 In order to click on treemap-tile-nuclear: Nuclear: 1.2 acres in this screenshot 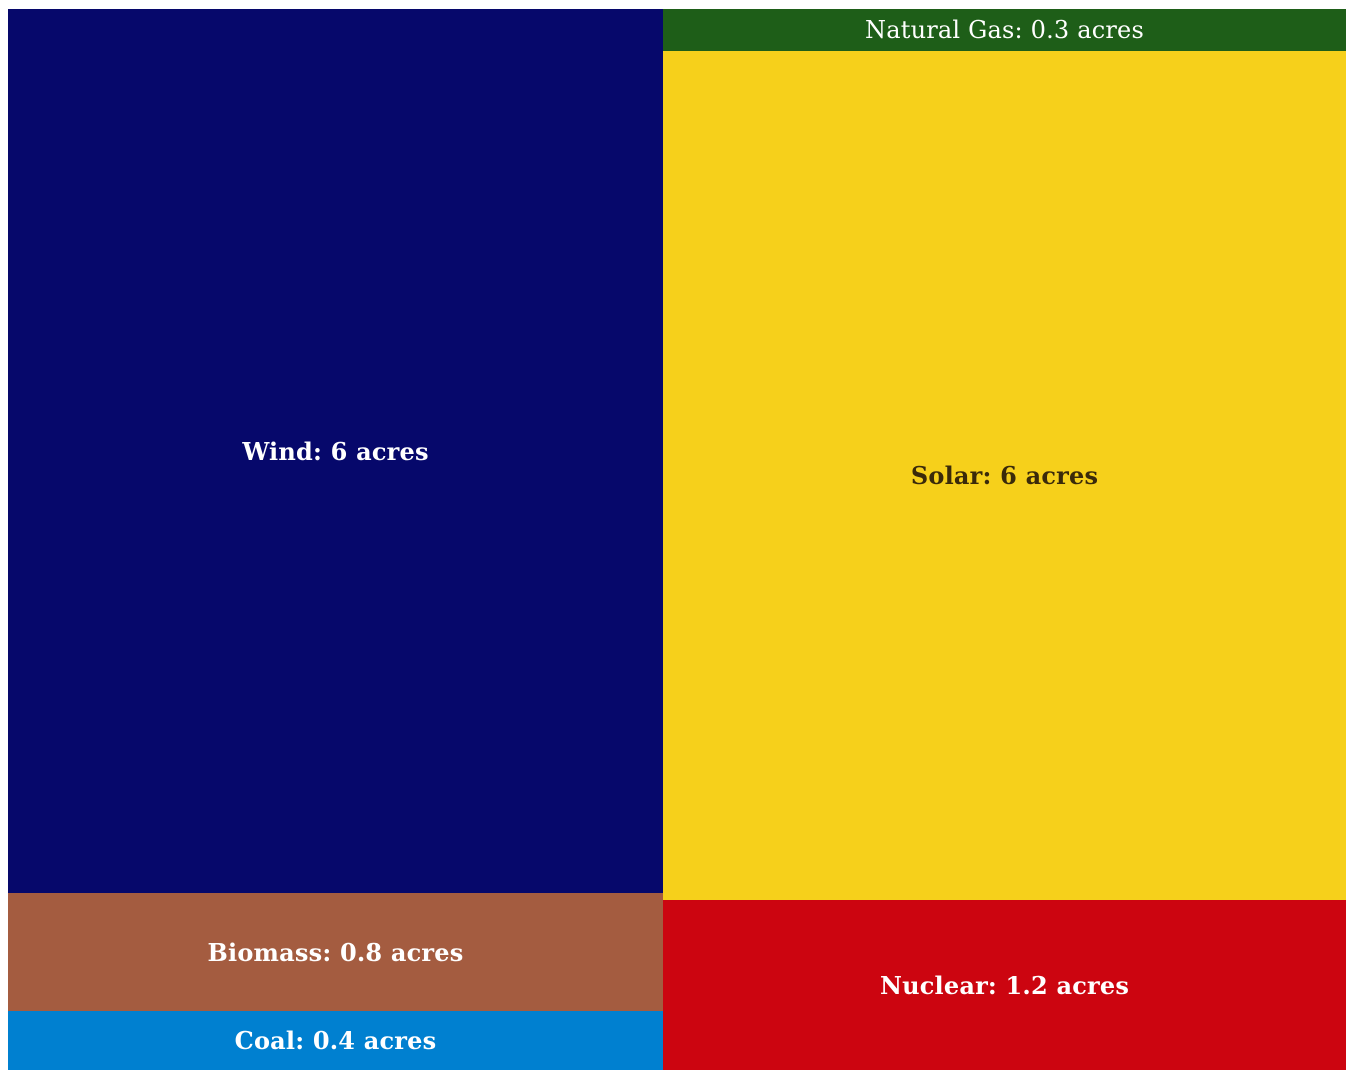, I will do `click(1004, 985)`.